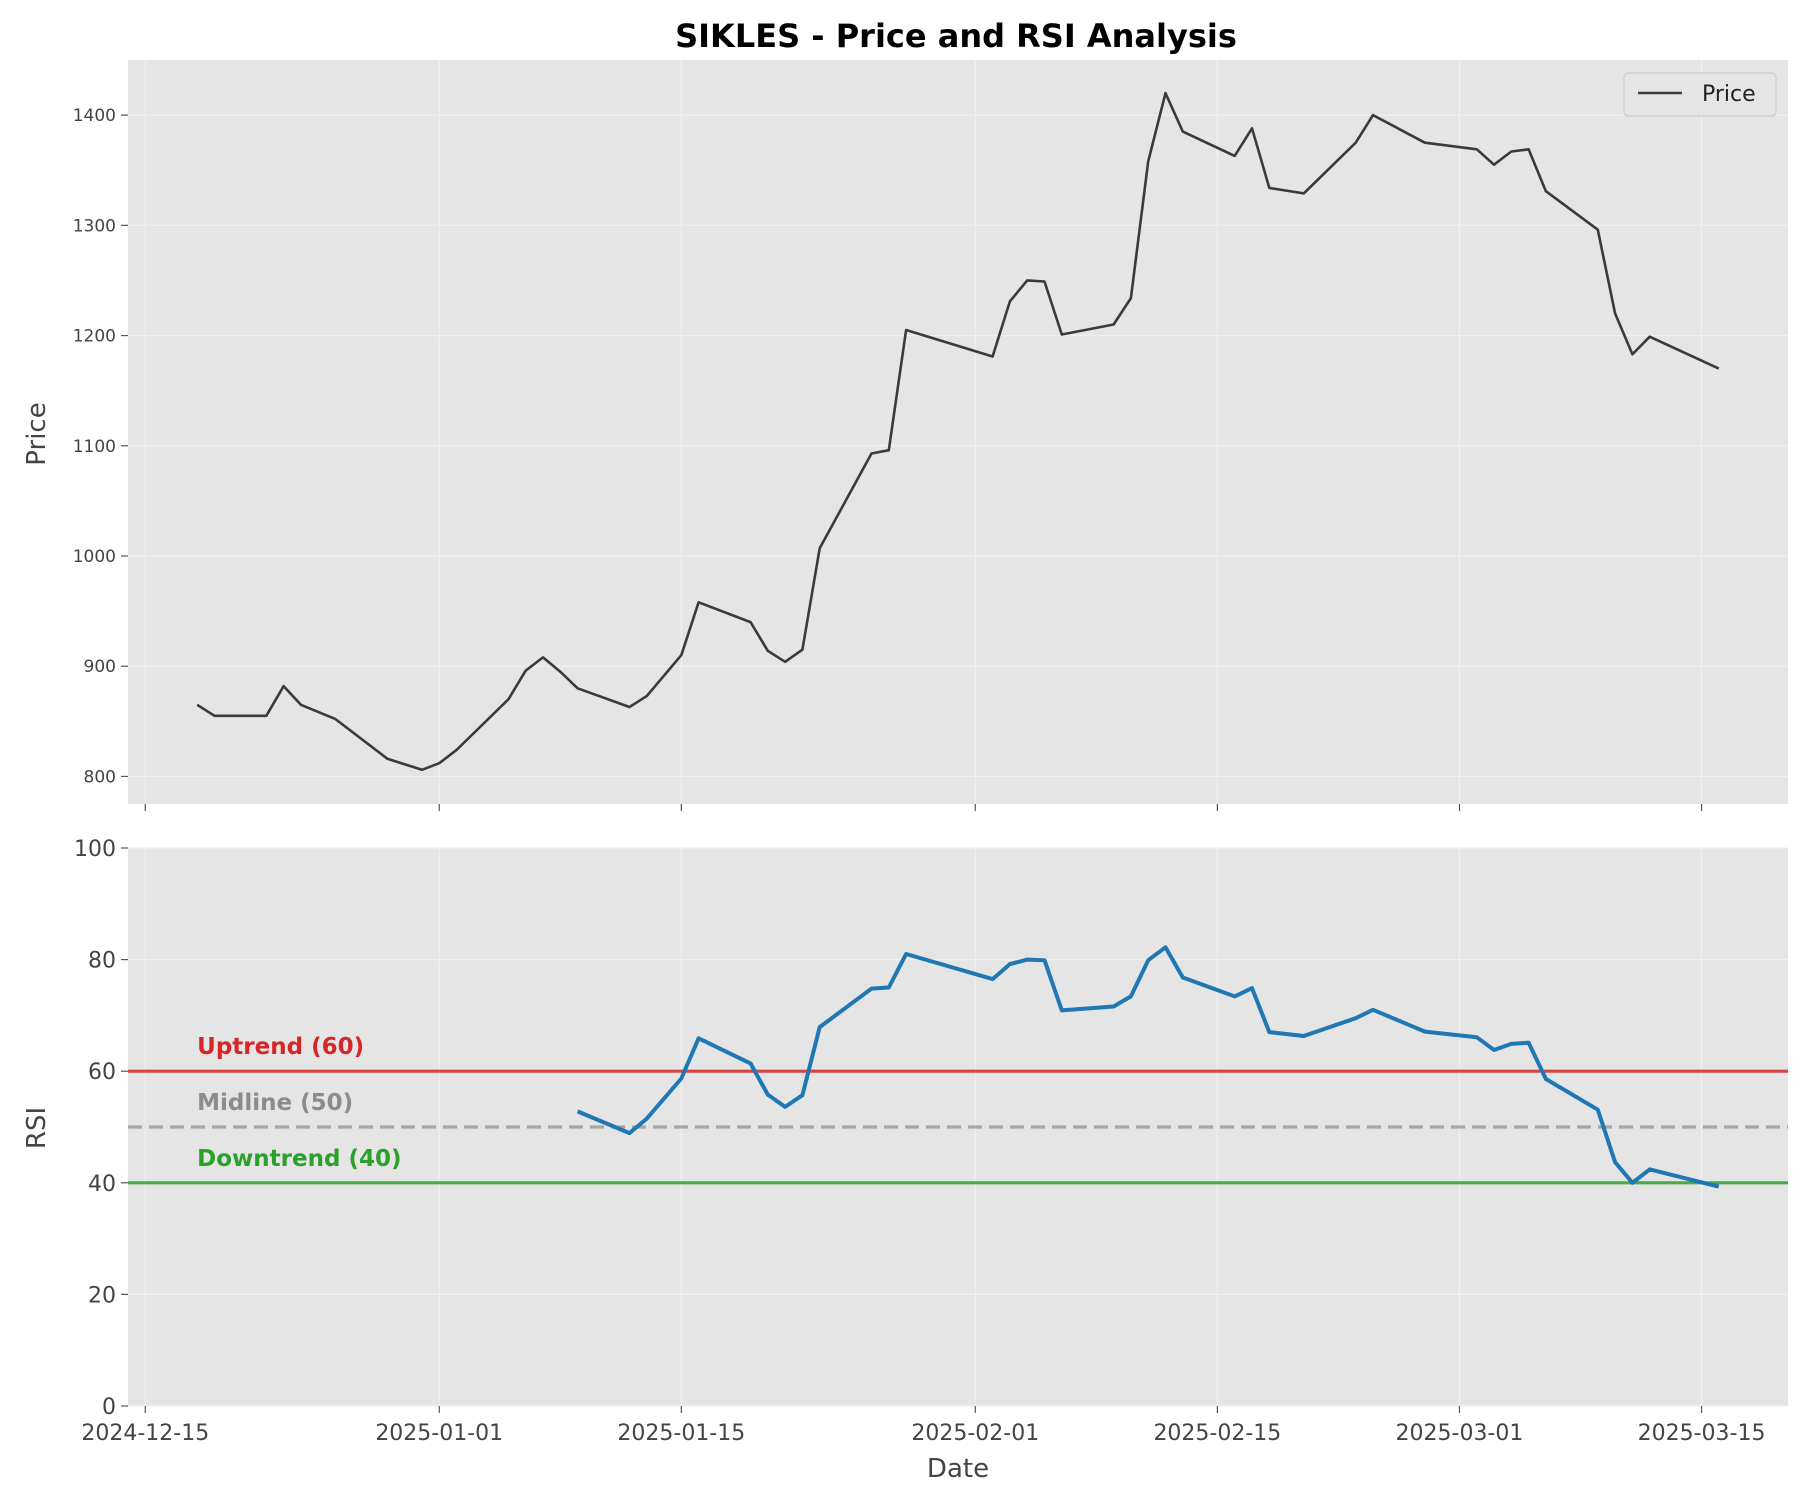 Image resolution: width=1800 pixels, height=1500 pixels. What do you see at coordinates (95, 849) in the screenshot?
I see `y-tick-label: 100` at bounding box center [95, 849].